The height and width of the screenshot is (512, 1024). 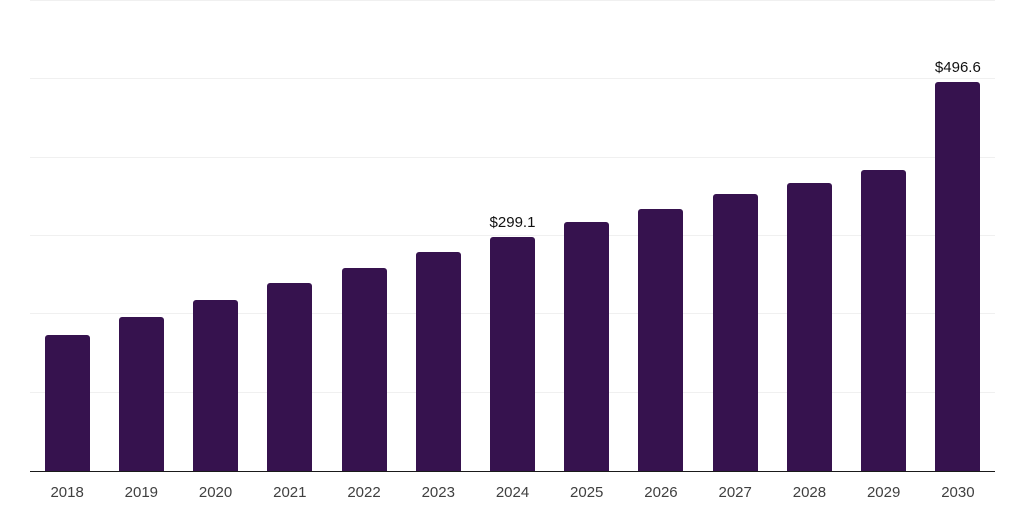 What do you see at coordinates (661, 492) in the screenshot?
I see `x-tick-label-2026: 2026` at bounding box center [661, 492].